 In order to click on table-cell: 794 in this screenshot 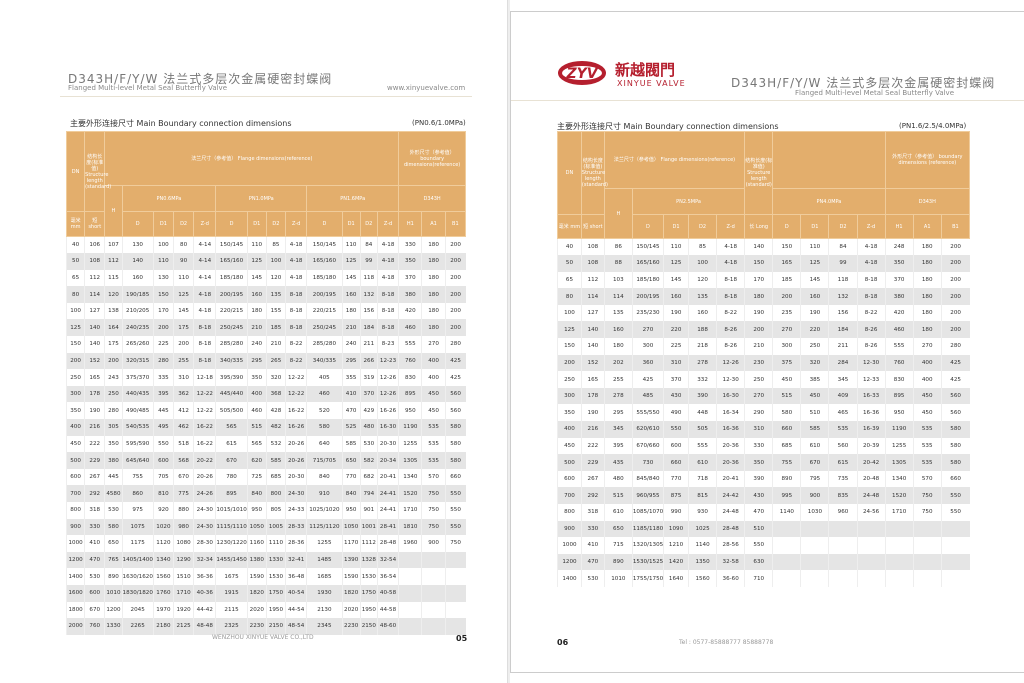, I will do `click(368, 493)`.